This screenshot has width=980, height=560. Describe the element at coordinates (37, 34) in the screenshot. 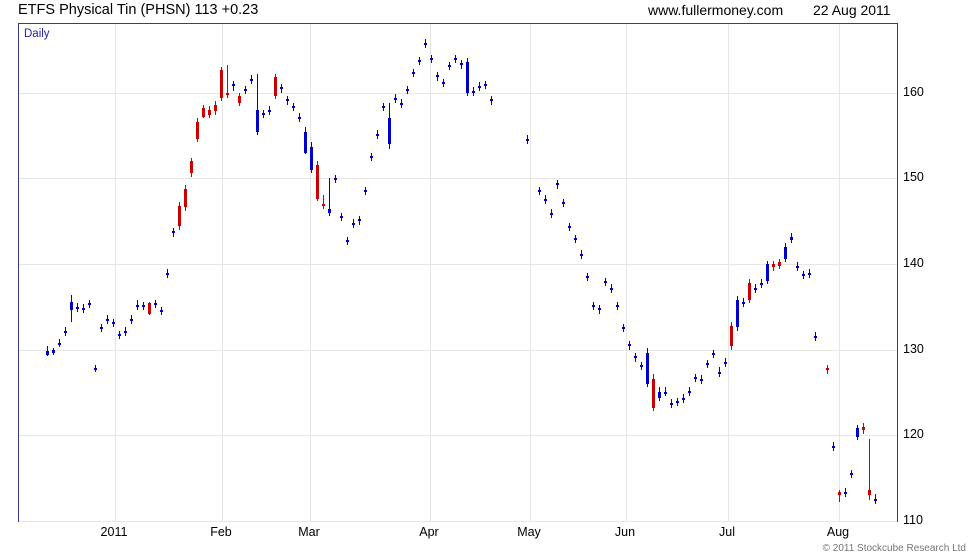

I see `chart-frequency-label: Daily` at that location.